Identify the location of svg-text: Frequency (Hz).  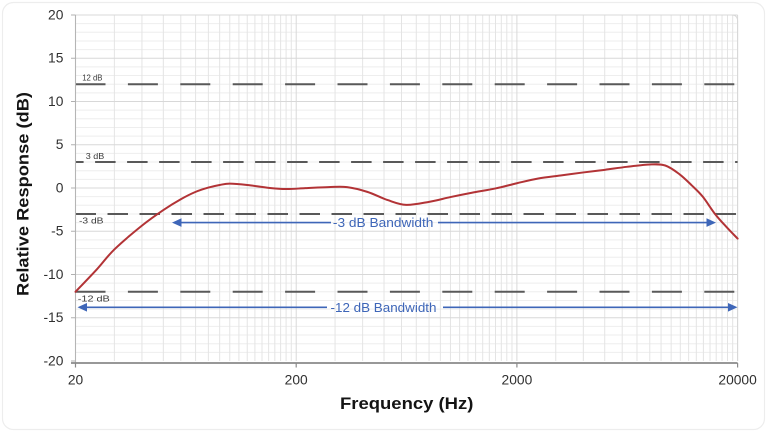
(406, 403).